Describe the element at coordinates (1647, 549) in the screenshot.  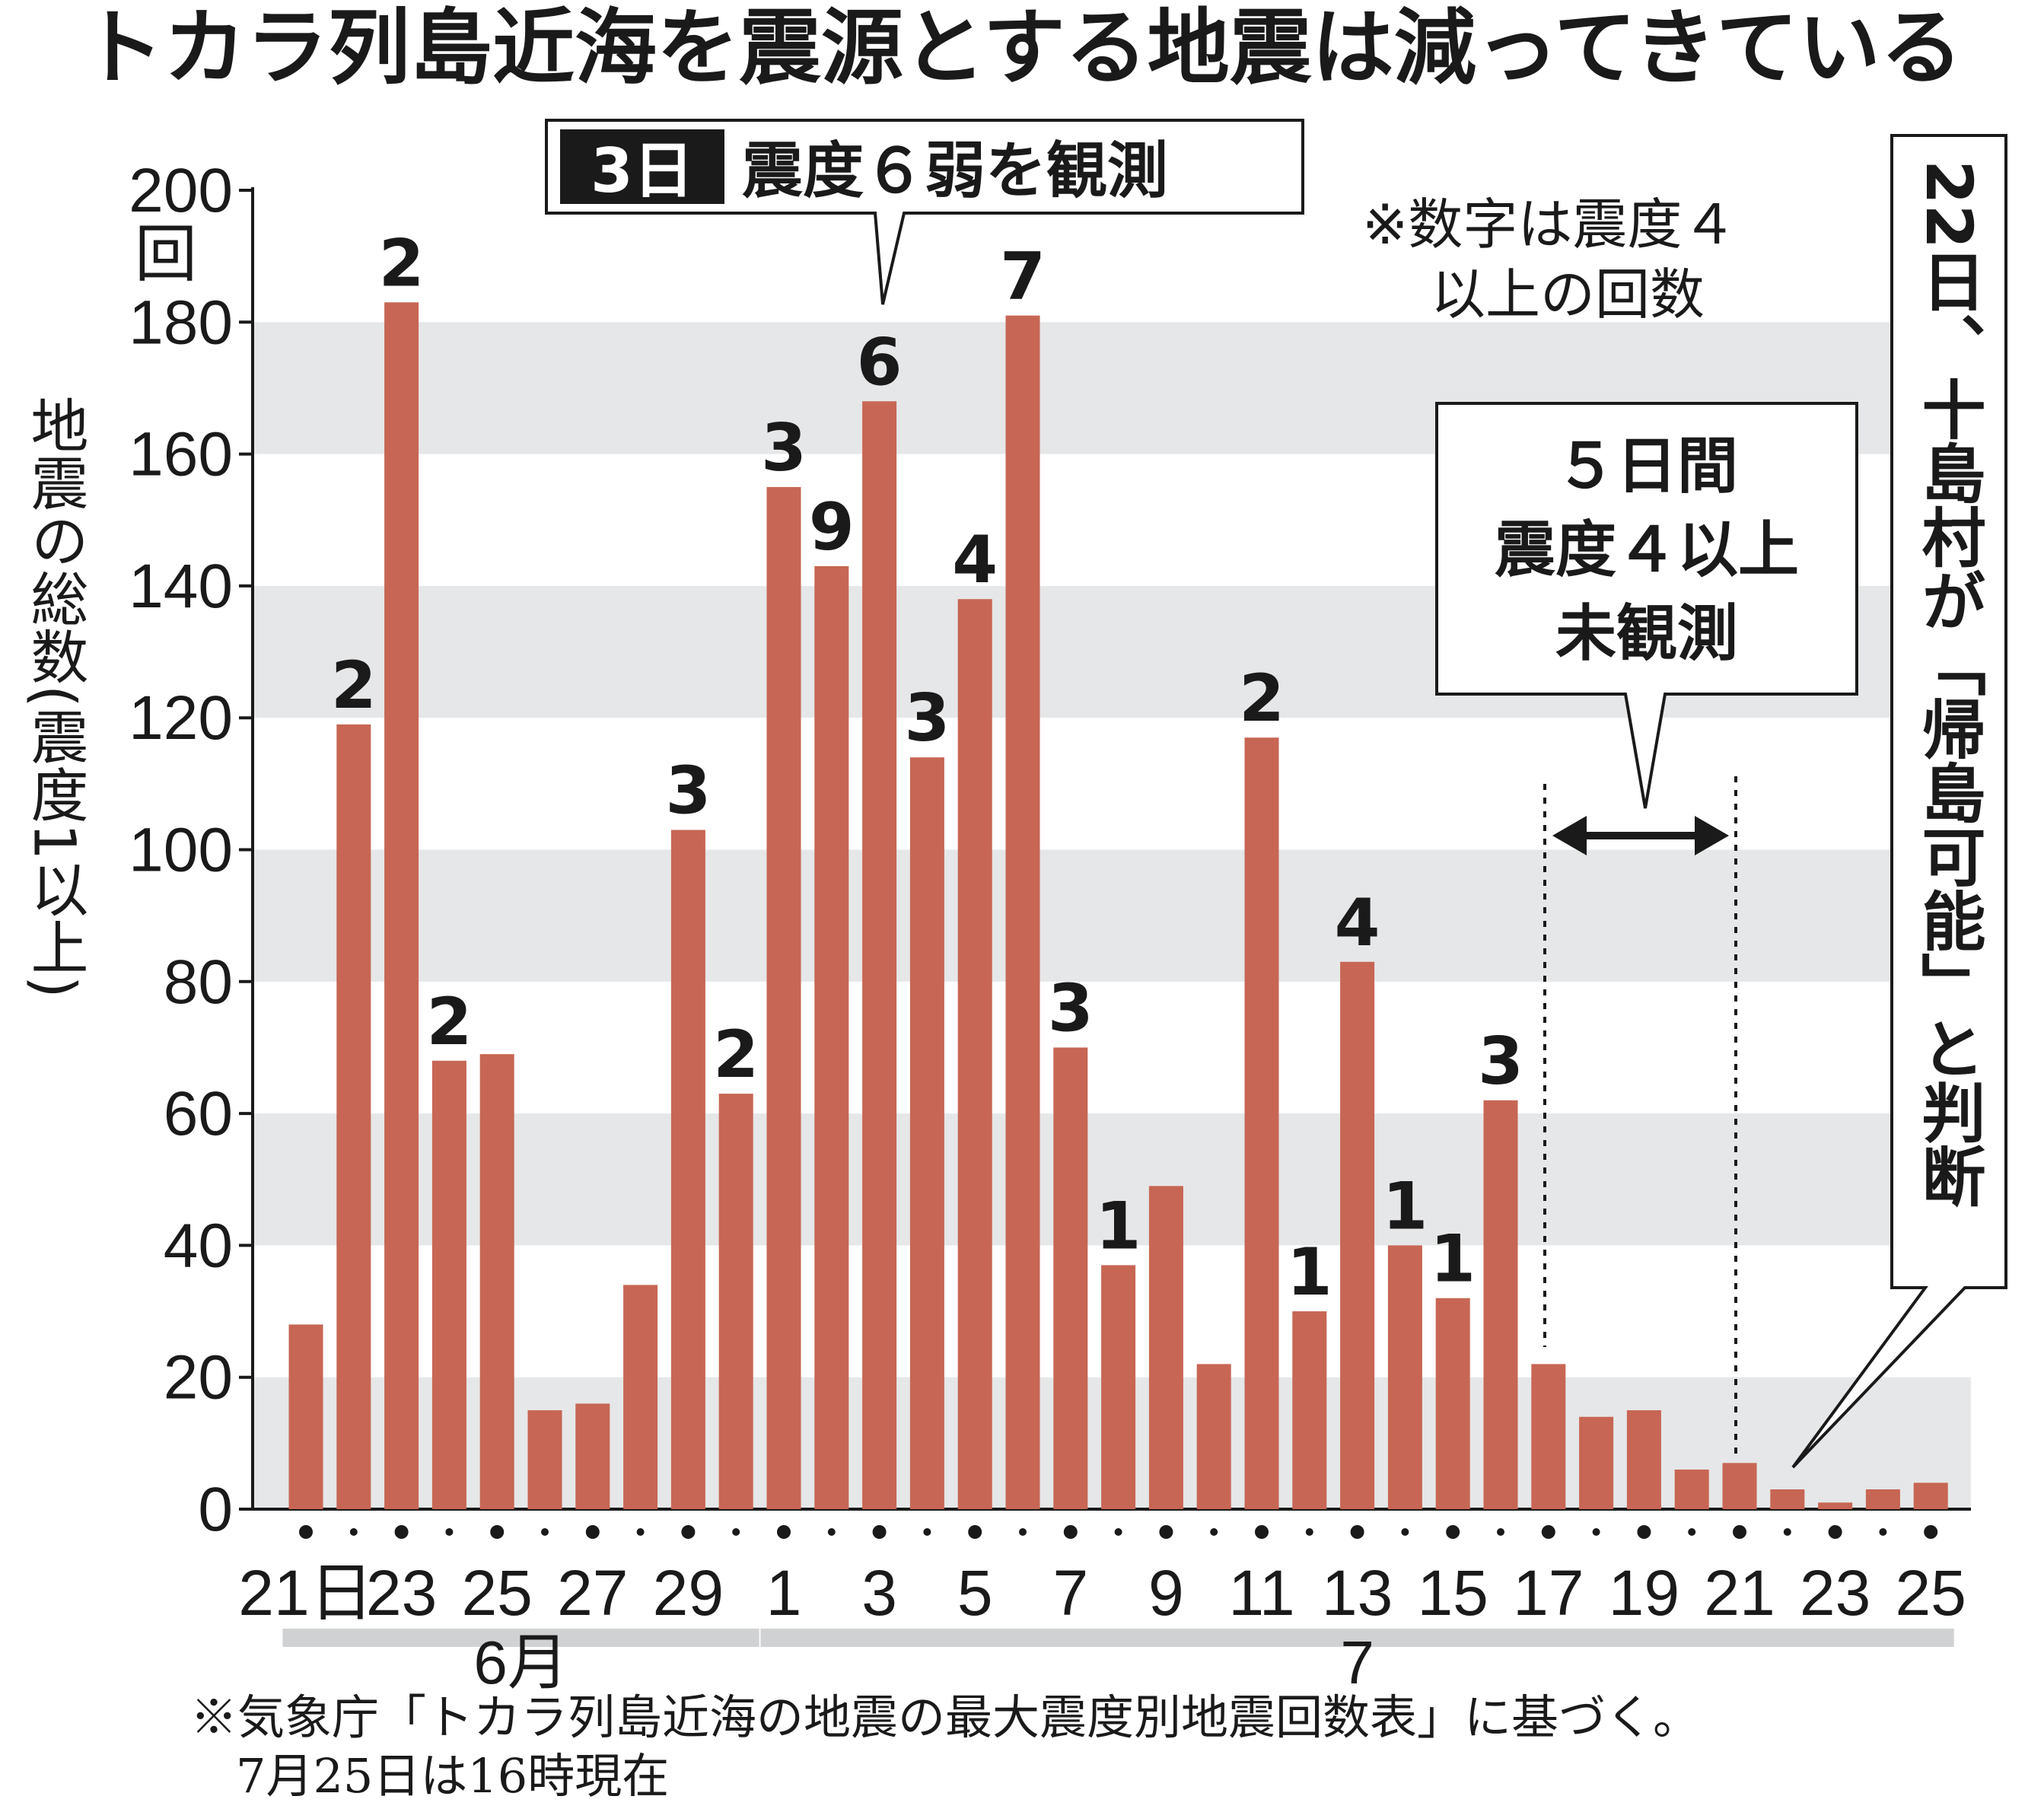
I see `gap-callout-line-2: 震度４以上` at that location.